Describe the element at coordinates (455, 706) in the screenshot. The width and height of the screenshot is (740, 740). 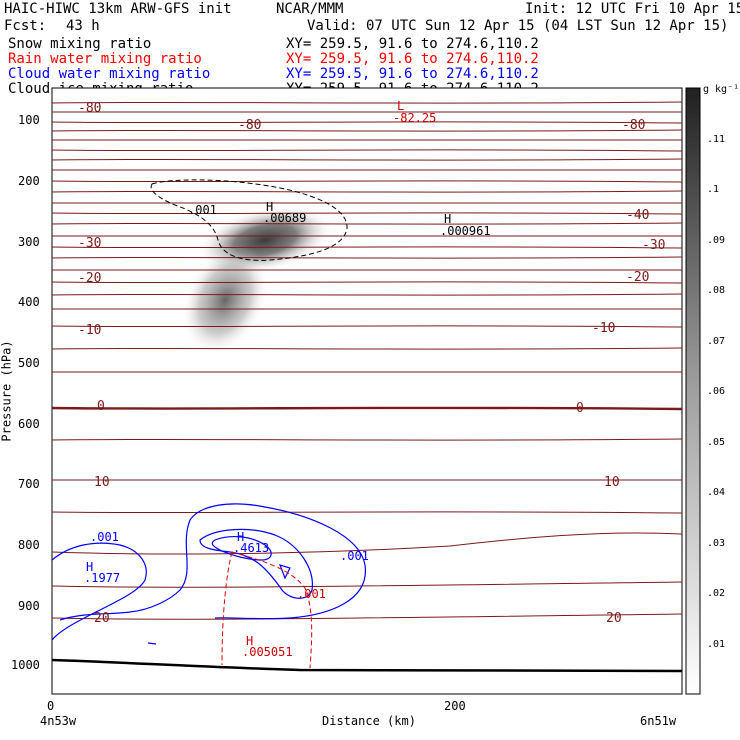
I see `x-tick-label: 200` at that location.